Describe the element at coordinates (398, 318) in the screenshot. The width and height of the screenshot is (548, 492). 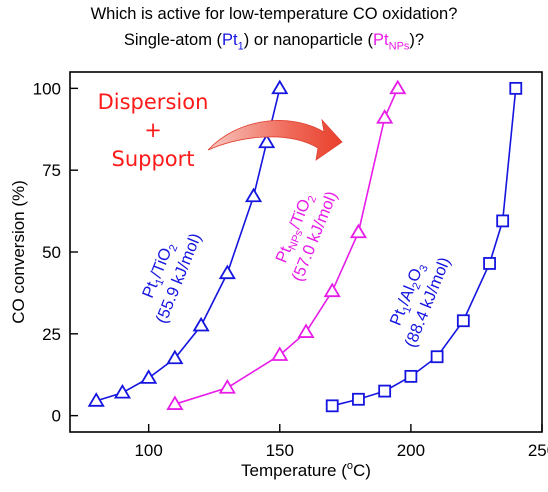
I see `lbl-c-pt: Pt` at that location.